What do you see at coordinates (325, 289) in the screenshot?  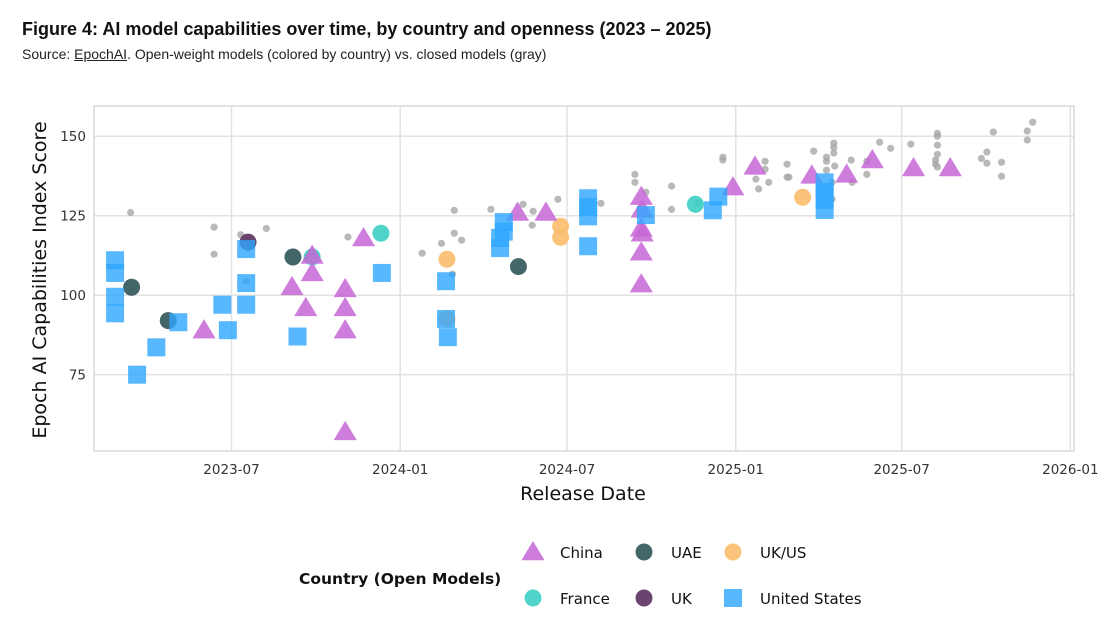 I see `series-uae` at bounding box center [325, 289].